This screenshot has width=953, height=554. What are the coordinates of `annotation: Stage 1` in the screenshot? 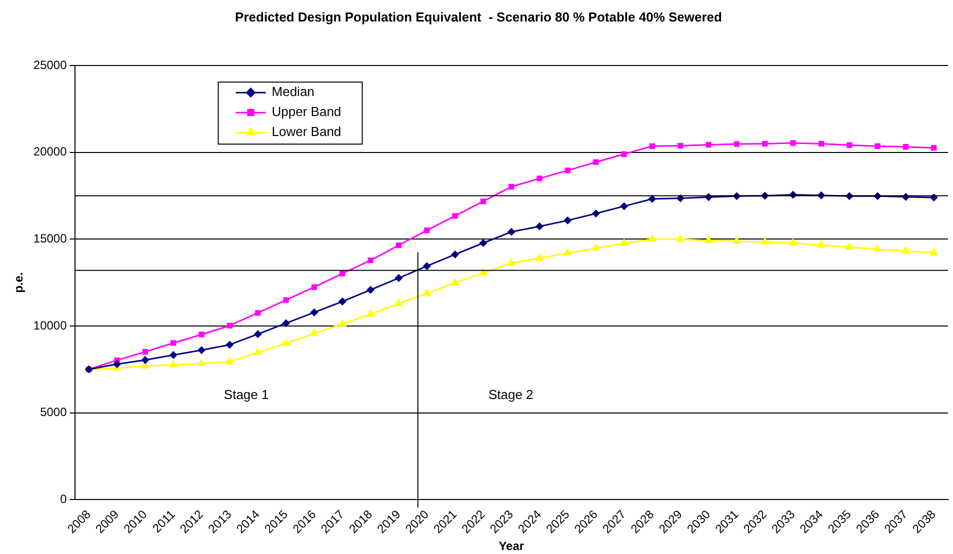 It's located at (246, 394).